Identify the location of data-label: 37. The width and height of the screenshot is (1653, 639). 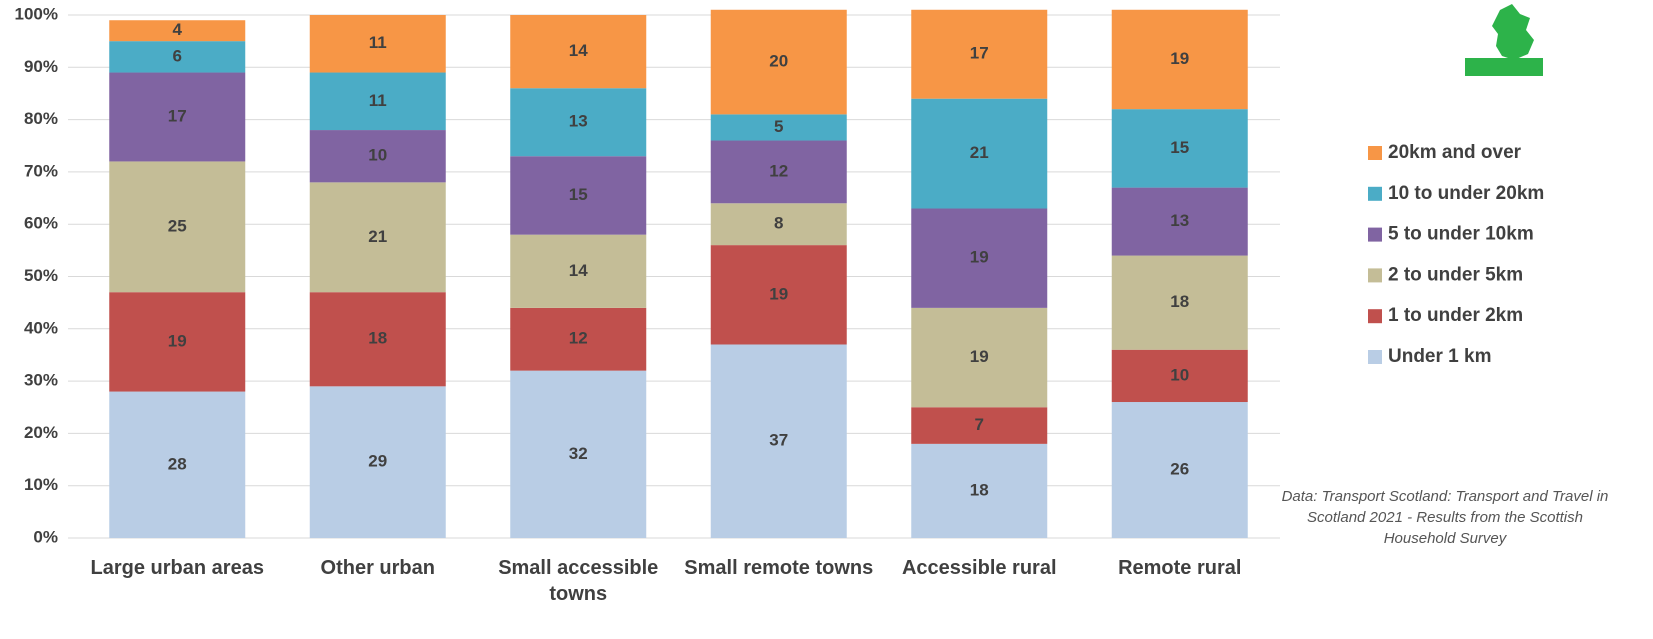
(778, 440).